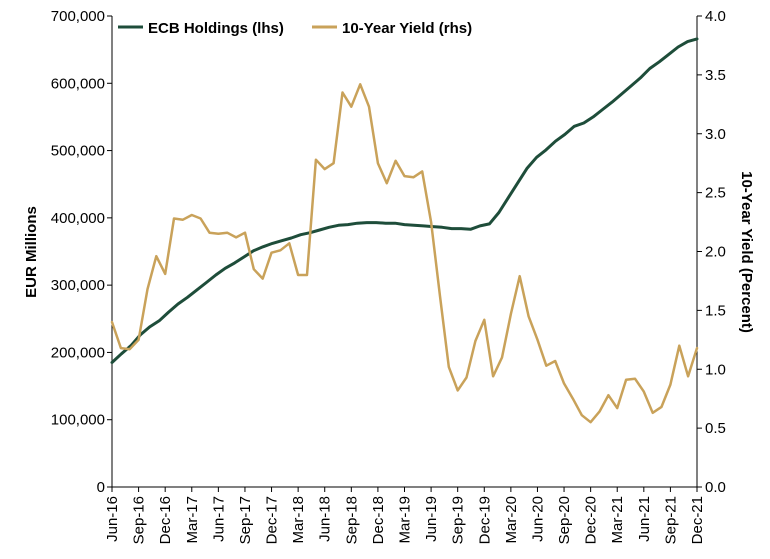 The height and width of the screenshot is (559, 770). I want to click on x-tick-label: Sep-20, so click(564, 520).